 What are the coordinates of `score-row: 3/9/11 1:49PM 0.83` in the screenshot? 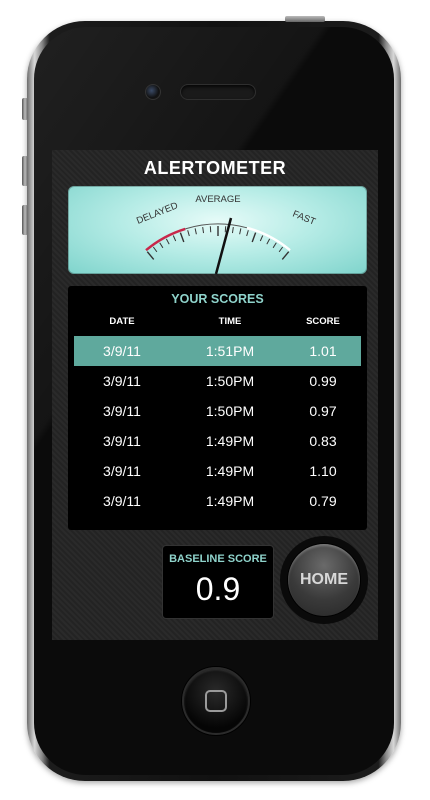 It's located at (217, 441).